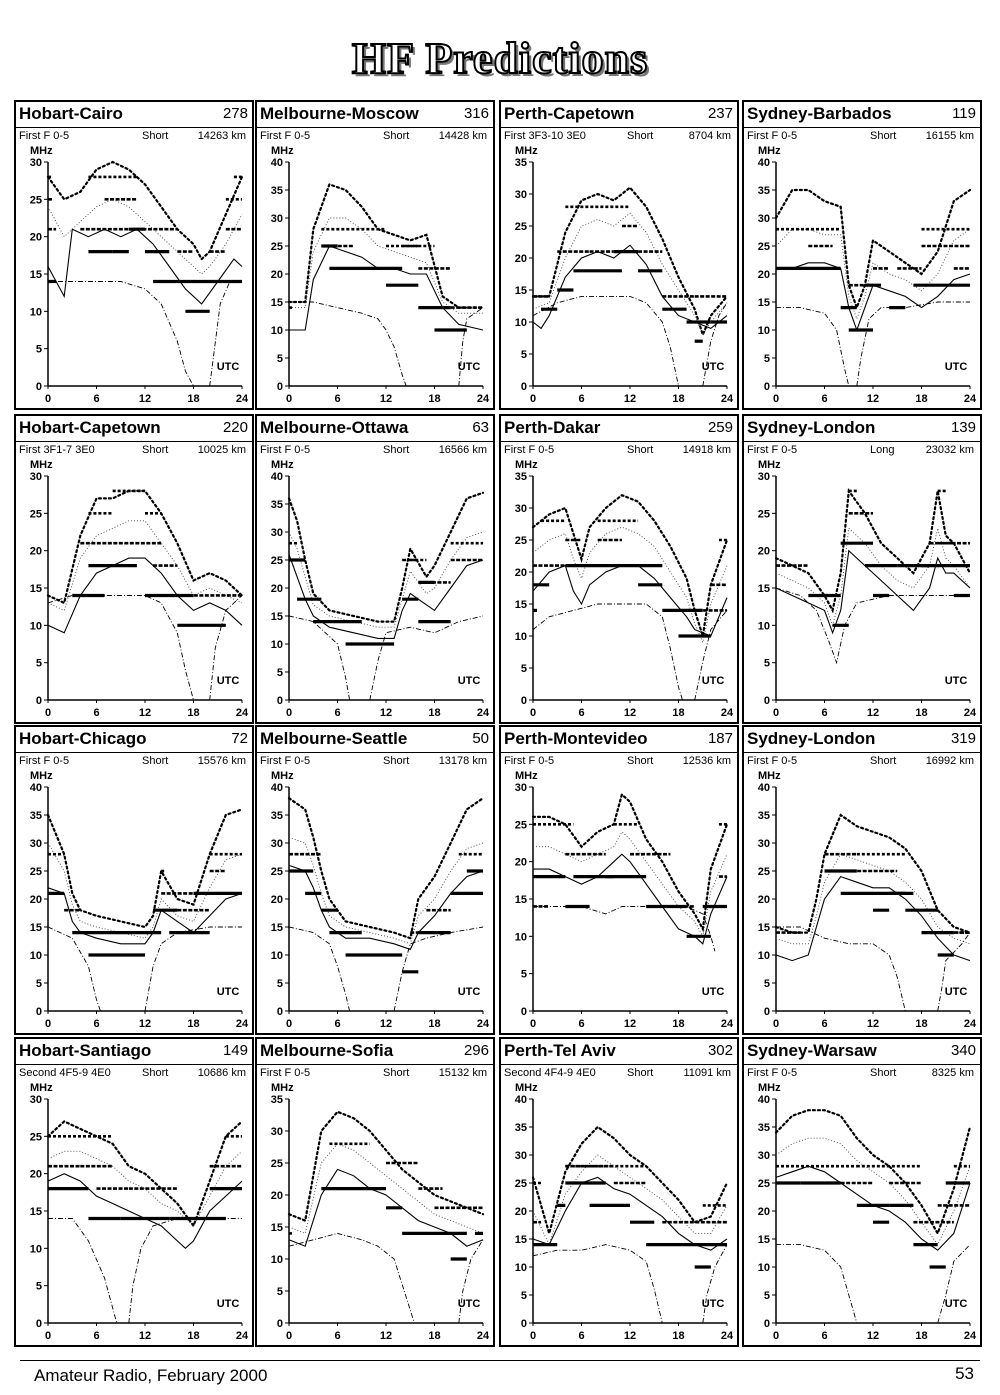 The image size is (1000, 1395). I want to click on chart-distance: 10025 km, so click(221, 450).